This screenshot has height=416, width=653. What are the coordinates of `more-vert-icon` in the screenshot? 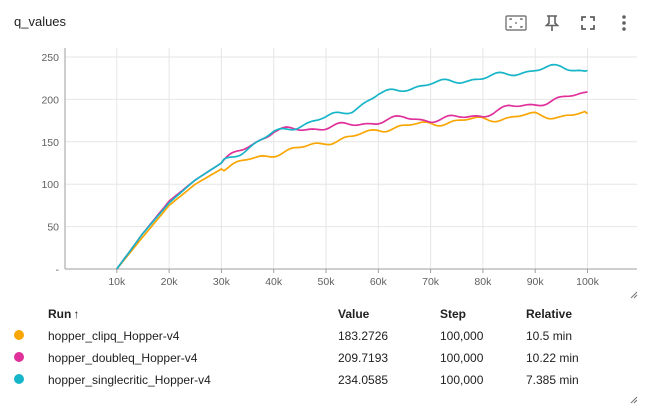 It's located at (624, 23).